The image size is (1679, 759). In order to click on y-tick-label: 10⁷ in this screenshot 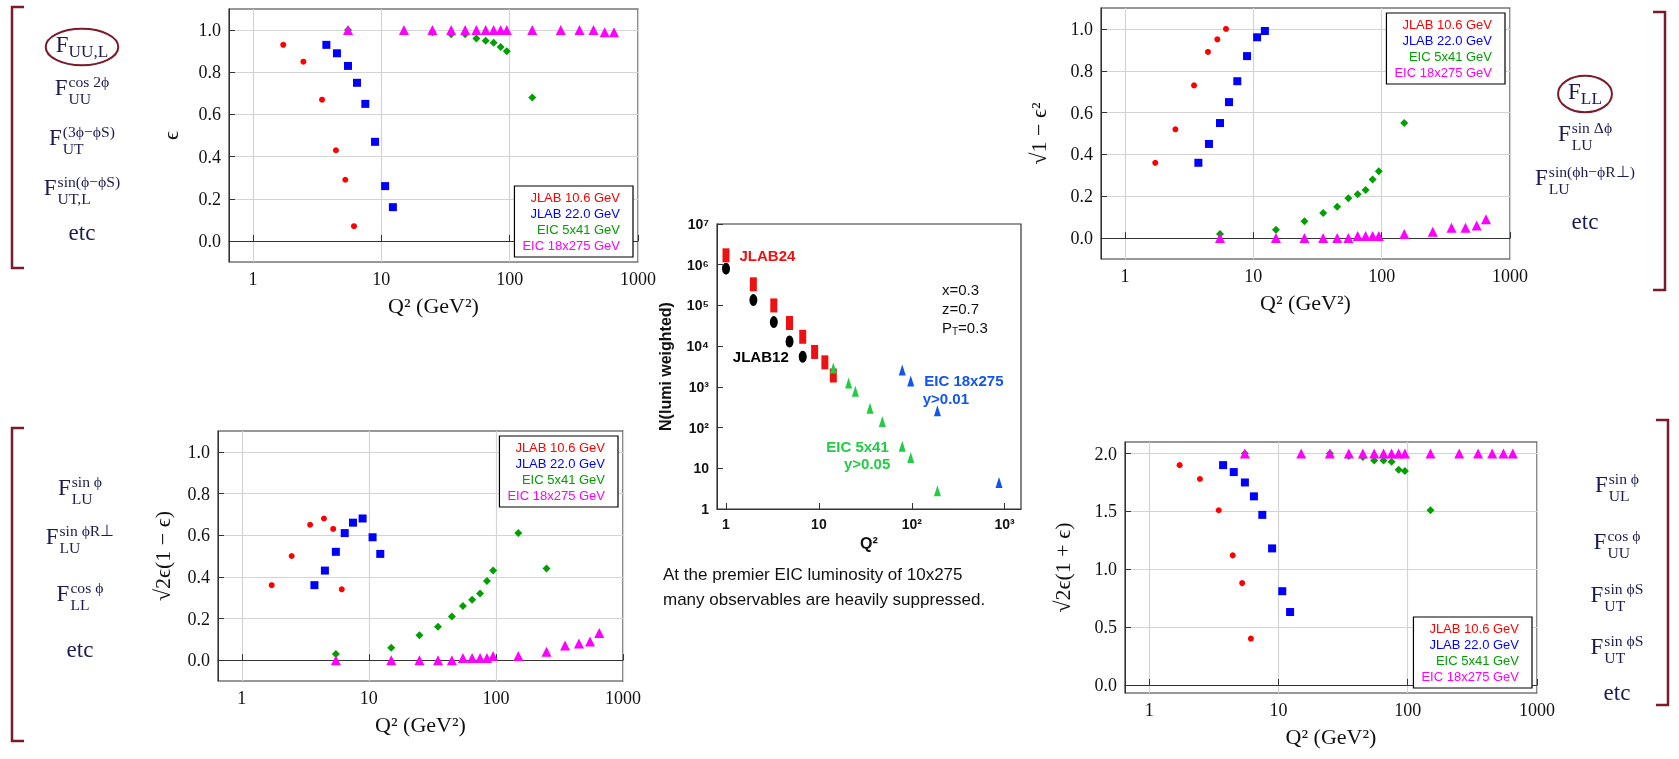, I will do `click(698, 224)`.